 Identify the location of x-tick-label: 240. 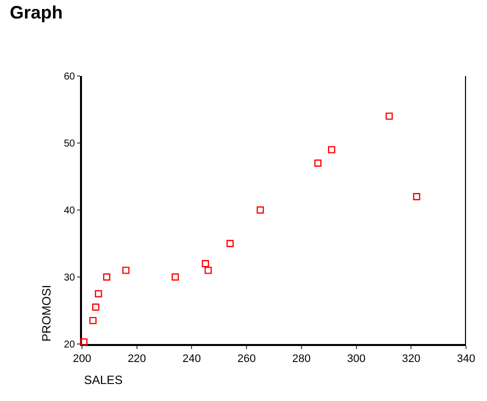
(191, 359).